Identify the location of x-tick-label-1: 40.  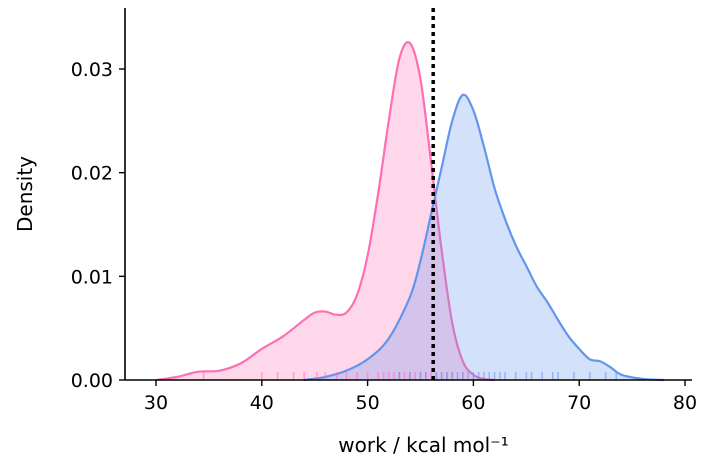
(262, 403).